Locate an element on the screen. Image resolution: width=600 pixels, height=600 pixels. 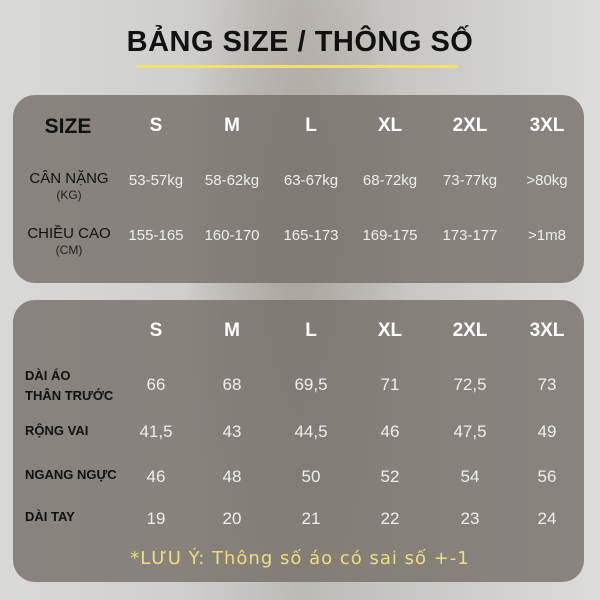
row-label: CÂN NẶNG is located at coordinates (69, 178).